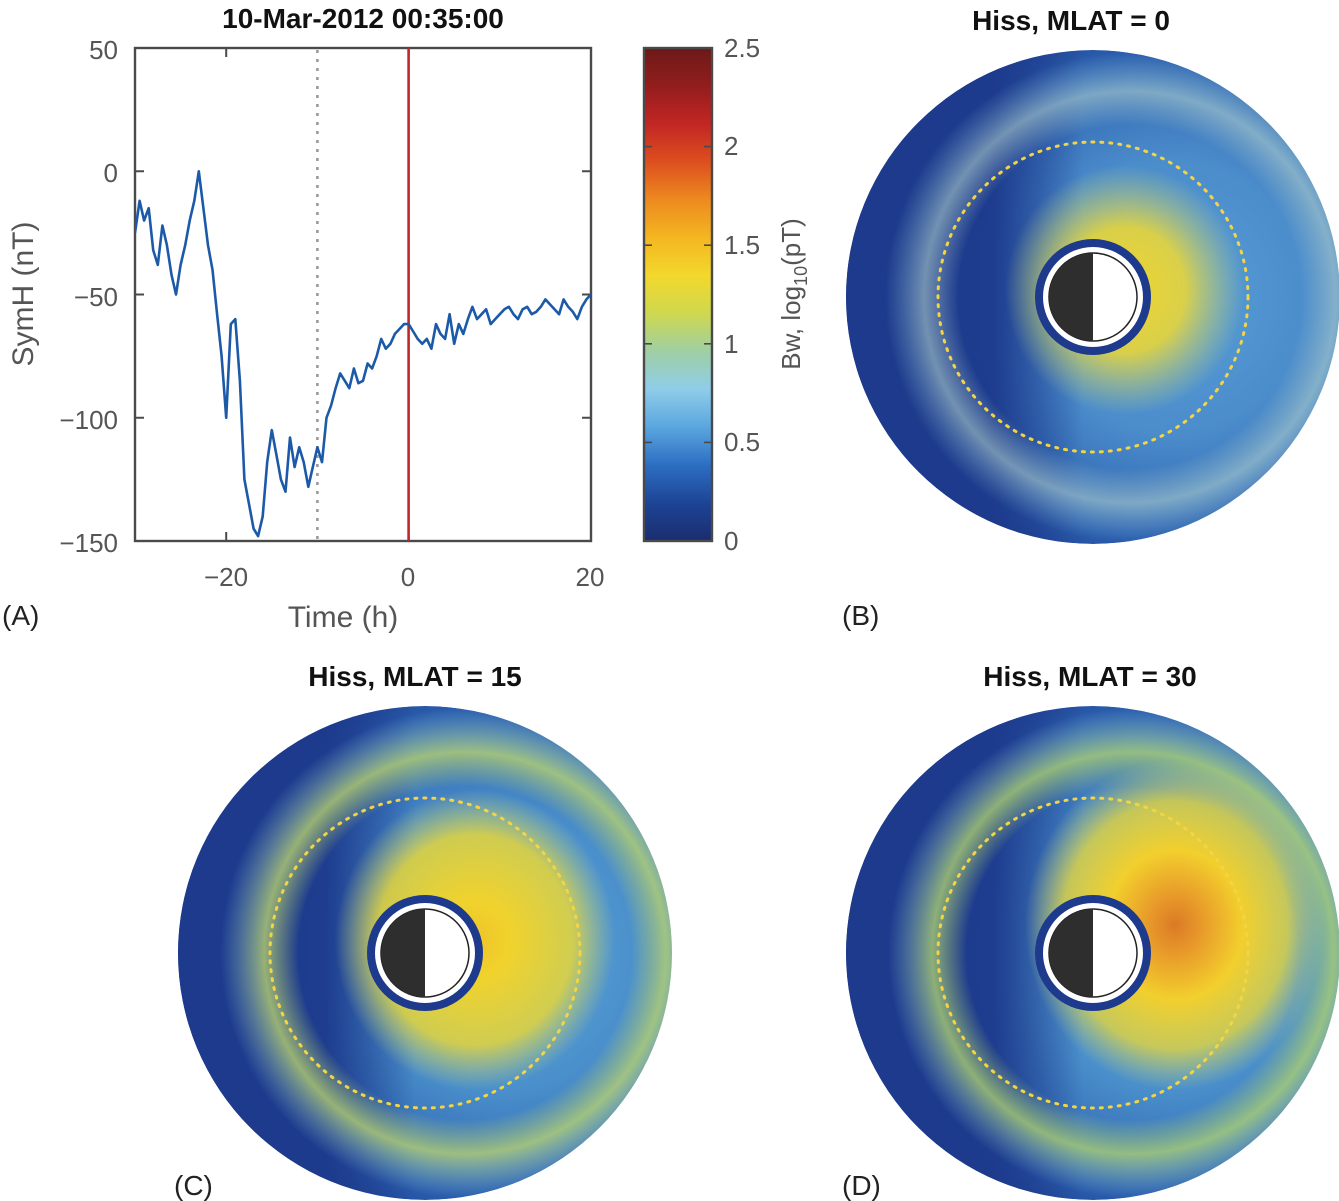  I want to click on panel-a-title: 10-Mar-2012 00:35:00, so click(363, 18).